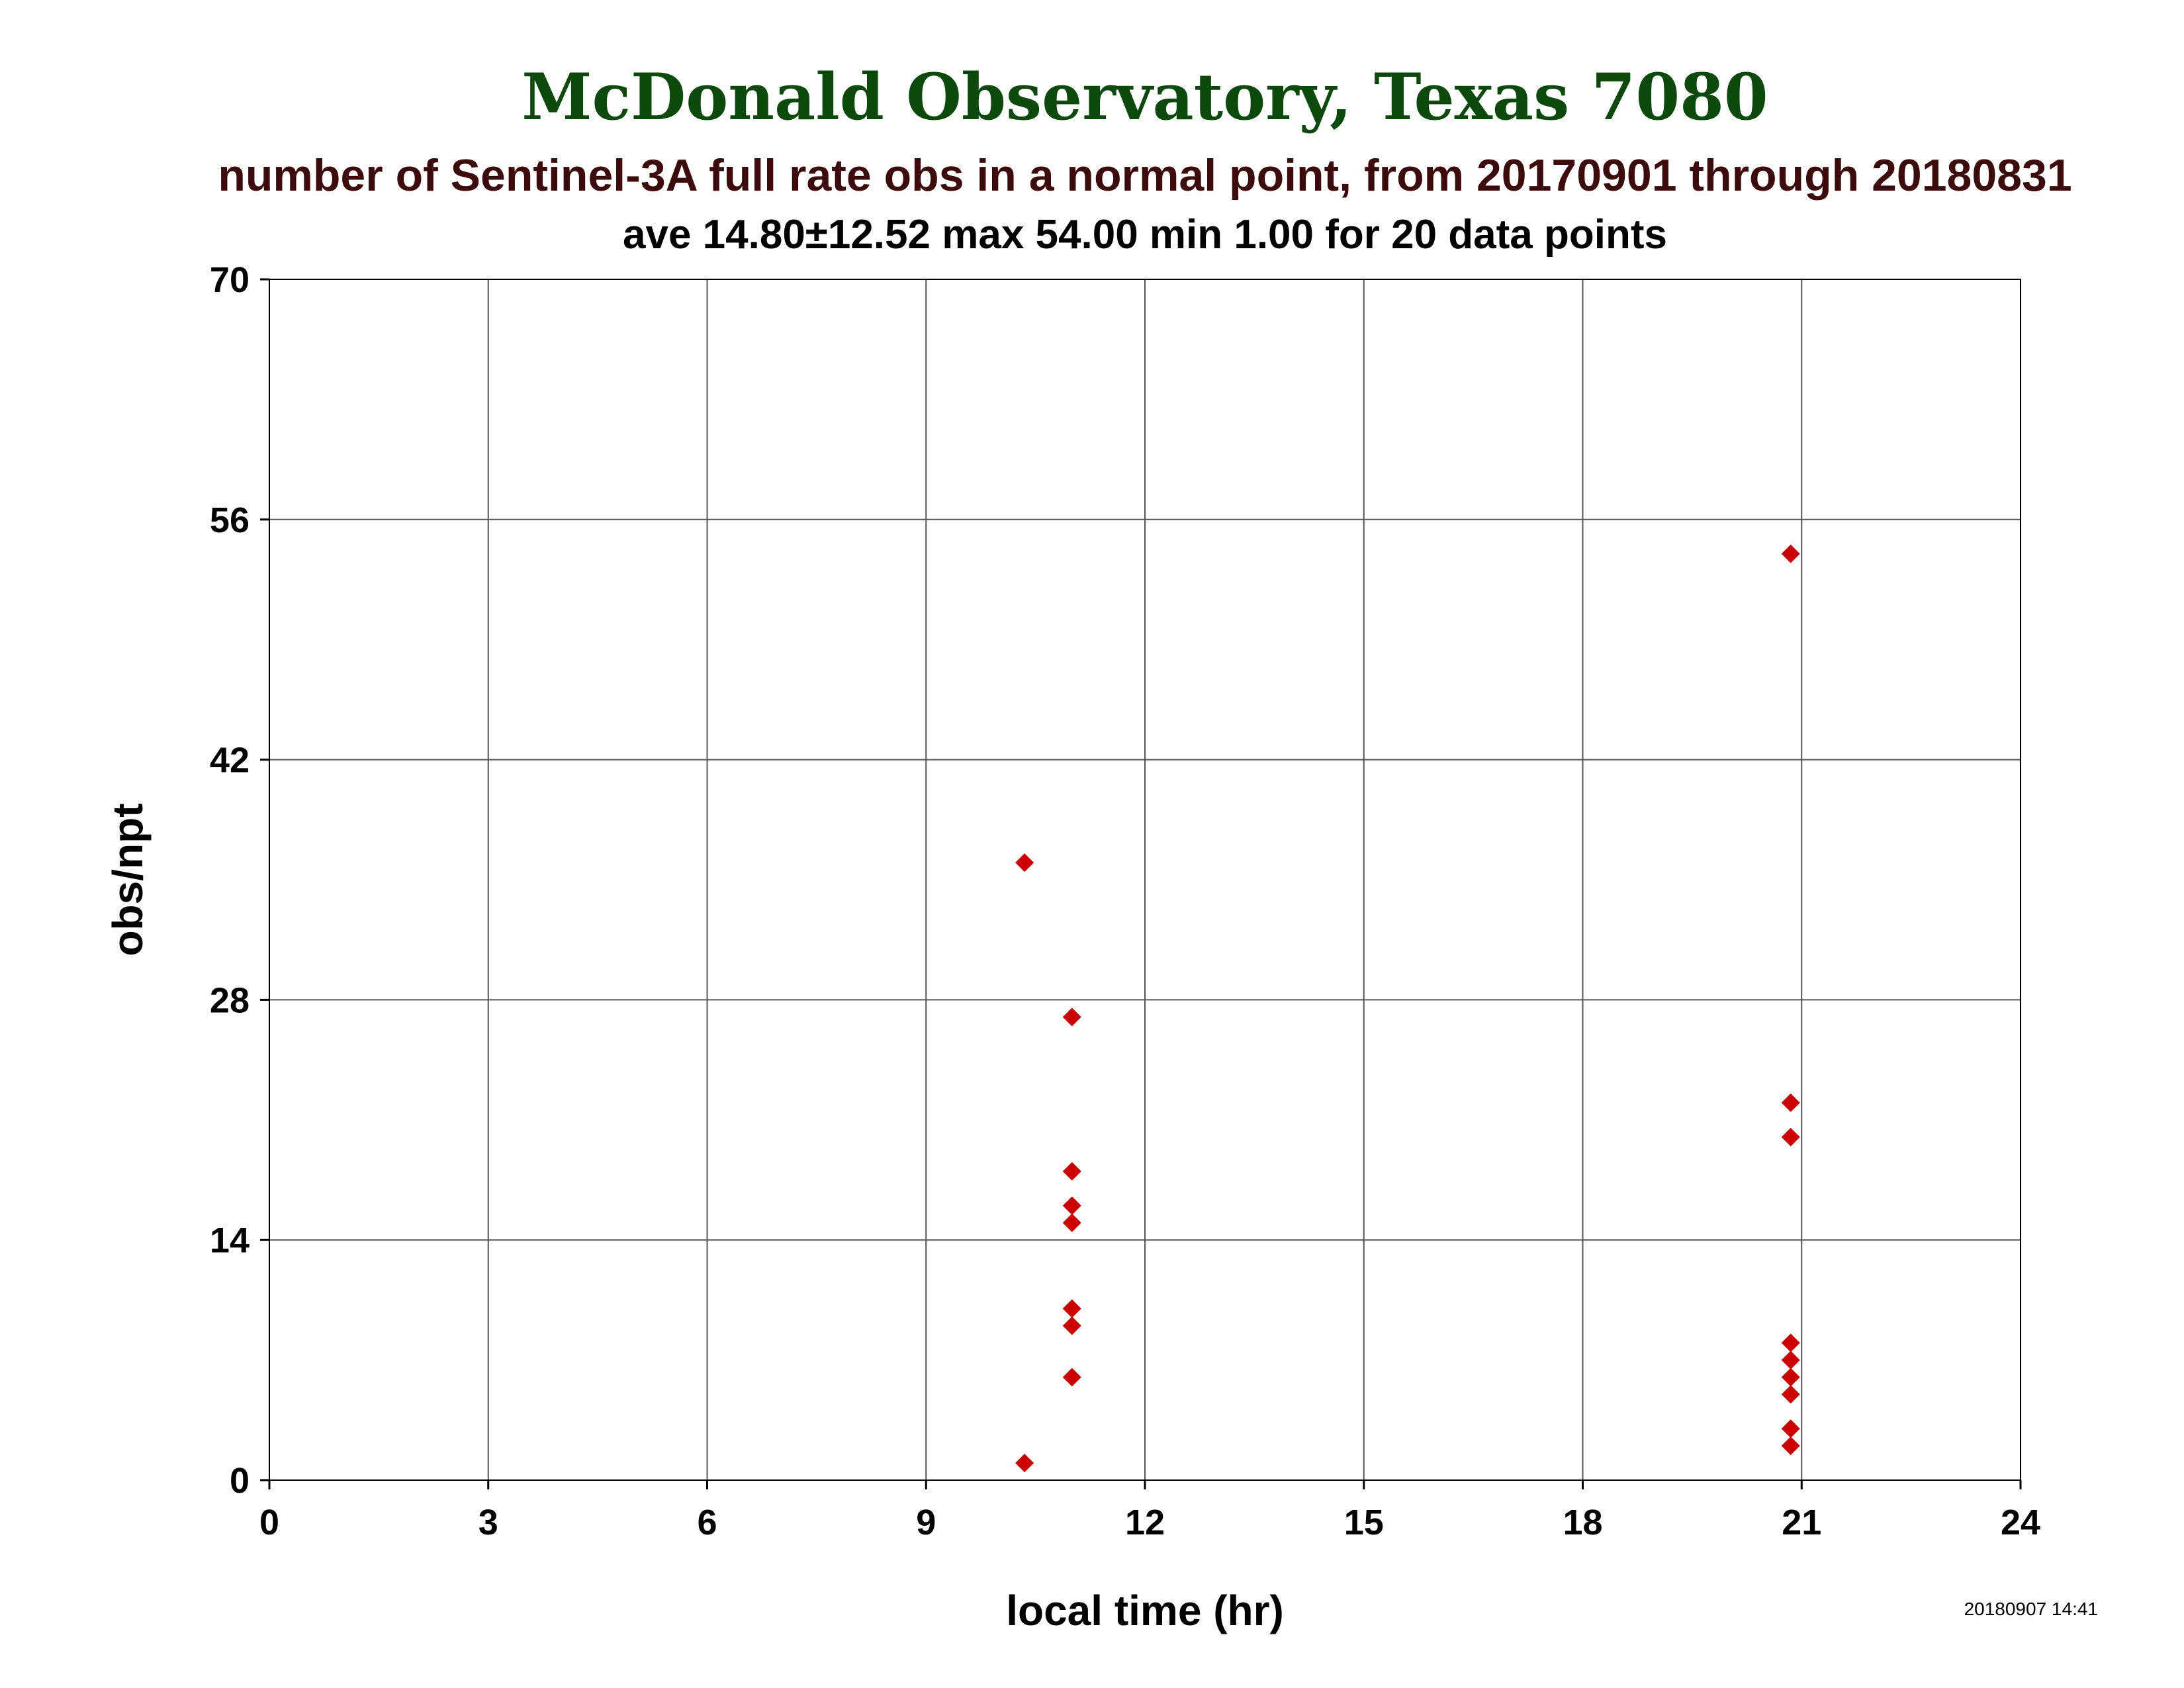 This screenshot has width=2184, height=1688. What do you see at coordinates (1582, 1522) in the screenshot?
I see `x-tick-label: 18` at bounding box center [1582, 1522].